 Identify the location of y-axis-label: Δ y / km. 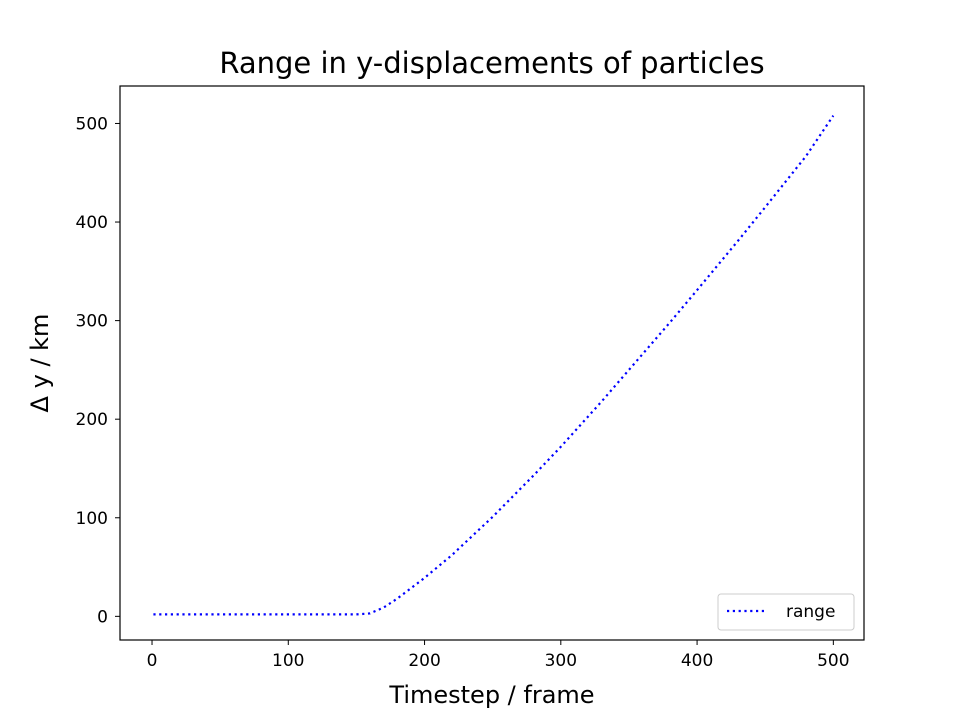
(40, 363).